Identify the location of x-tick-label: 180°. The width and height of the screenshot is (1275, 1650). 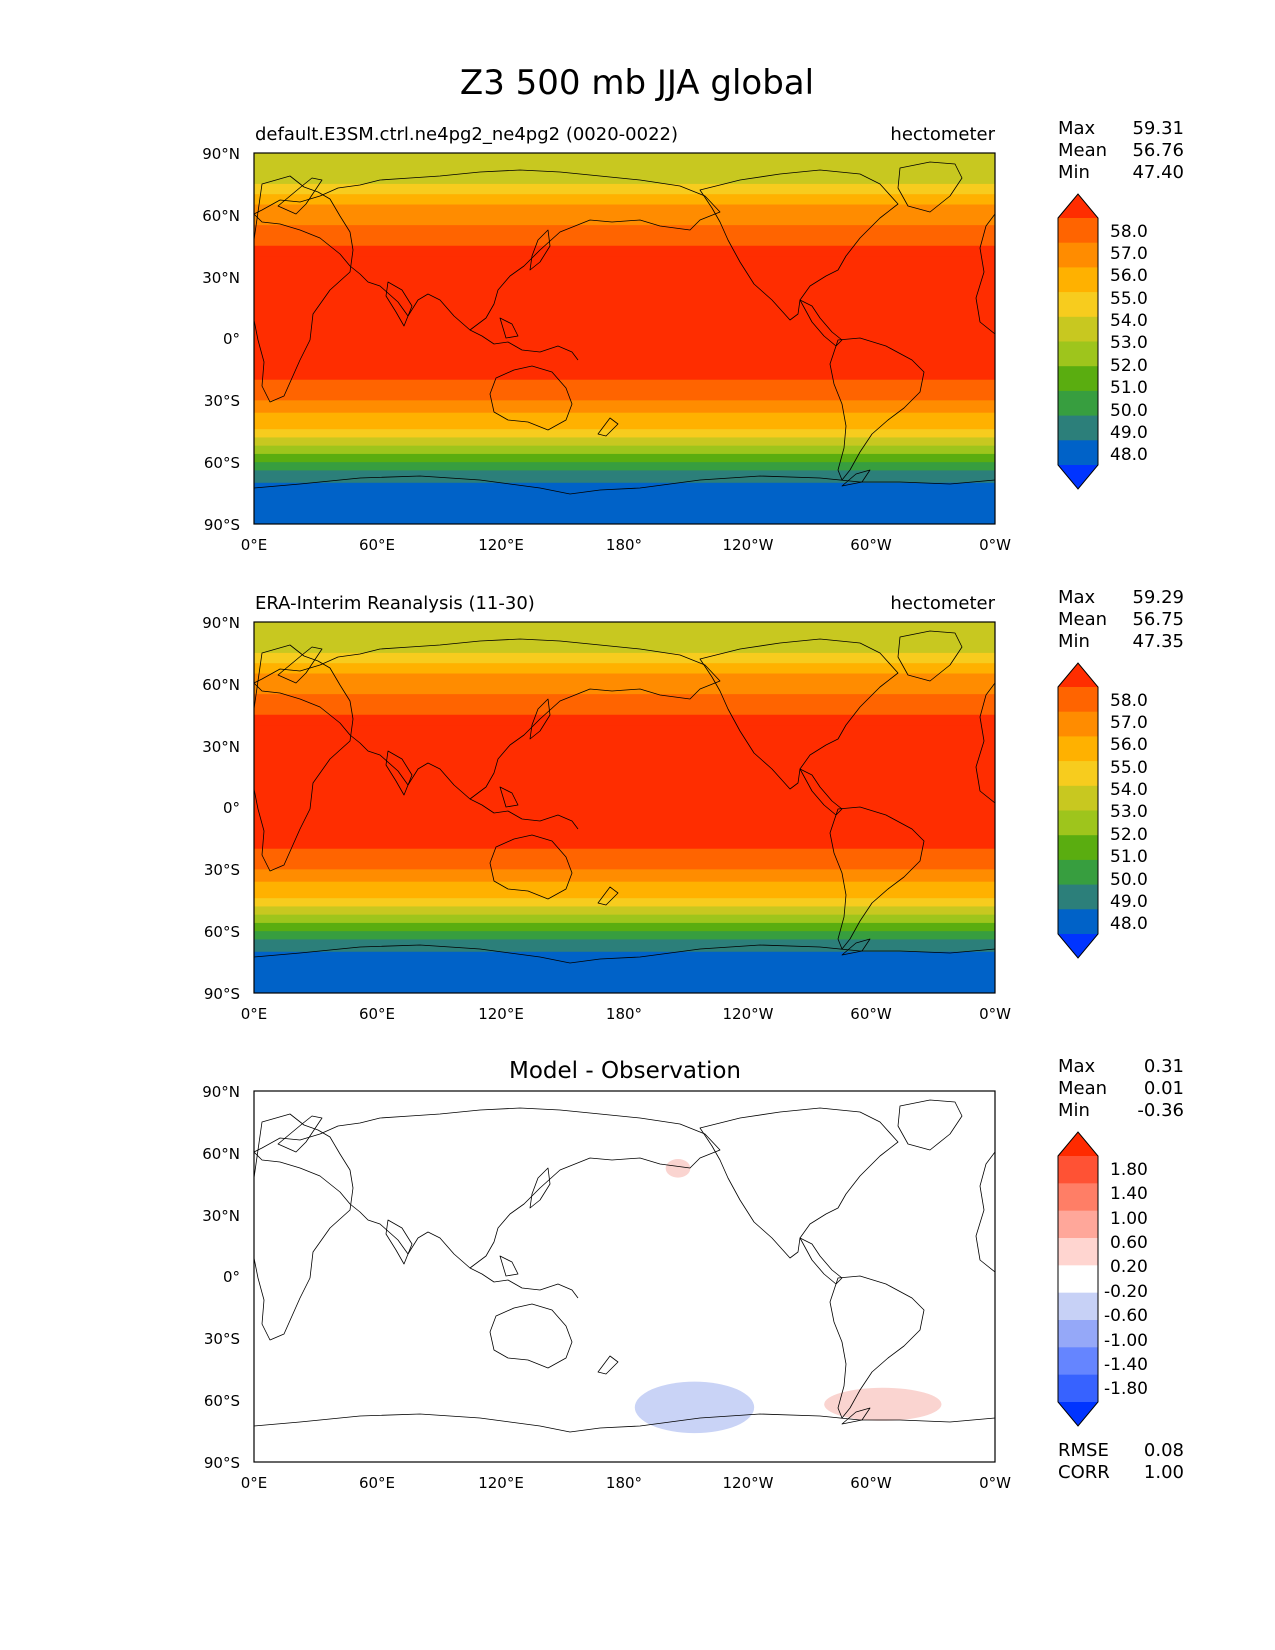
(624, 545).